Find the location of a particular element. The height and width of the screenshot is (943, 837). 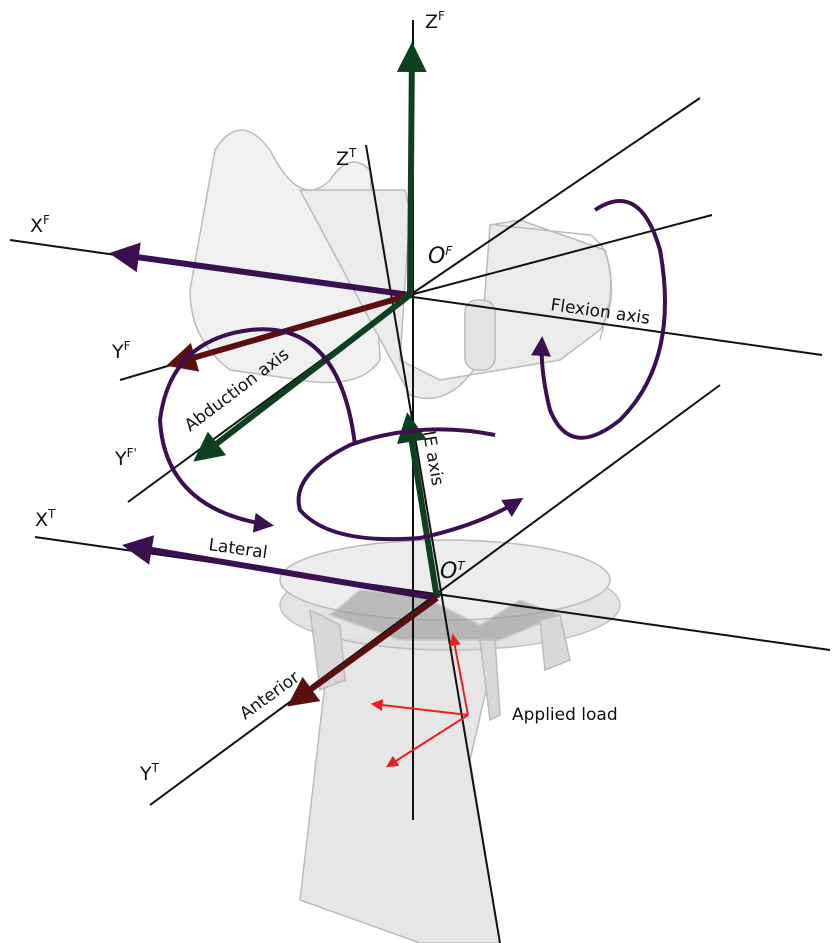

yf2-arrow is located at coordinates (302, 377).